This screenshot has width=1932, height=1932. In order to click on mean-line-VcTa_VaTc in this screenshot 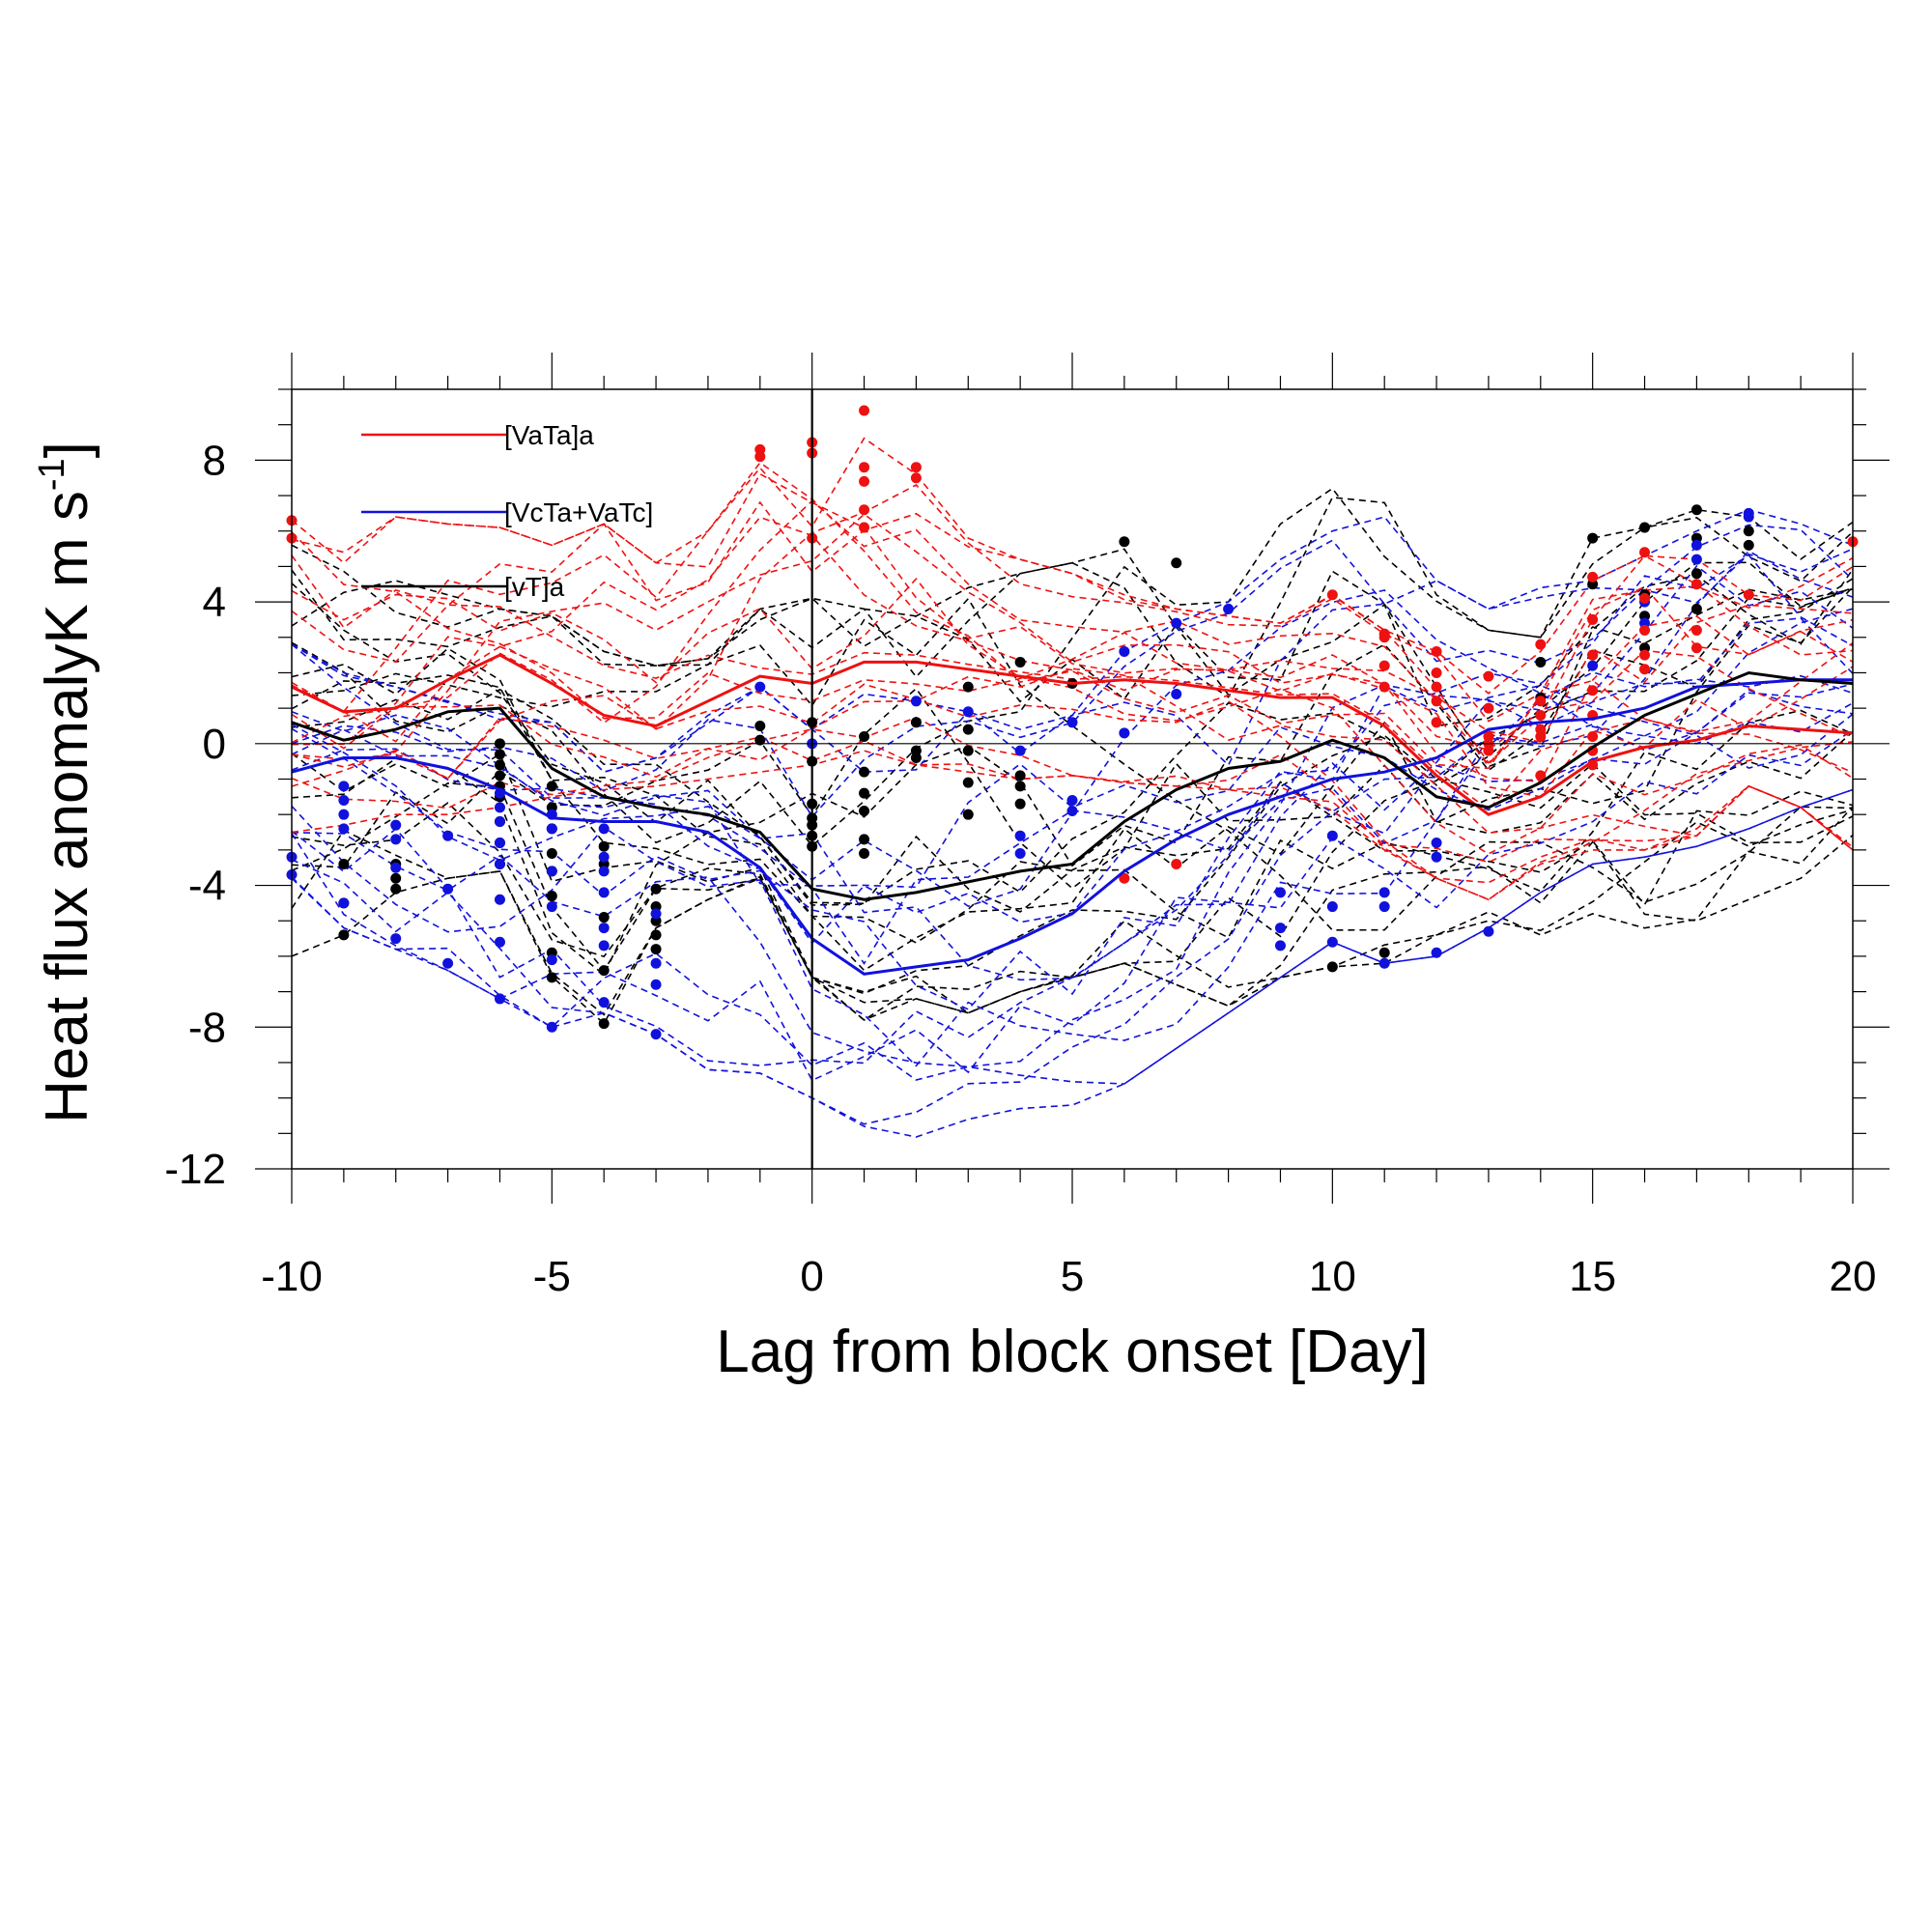, I will do `click(1072, 827)`.